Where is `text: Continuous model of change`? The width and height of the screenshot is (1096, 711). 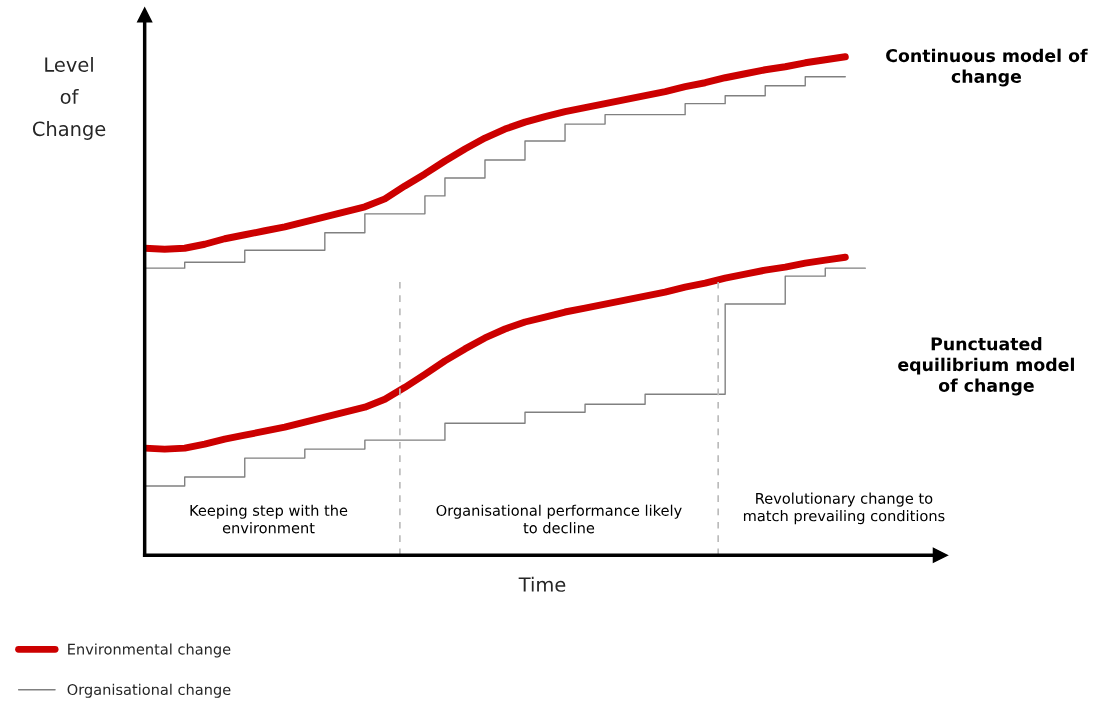
text: Continuous model of change is located at coordinates (987, 67).